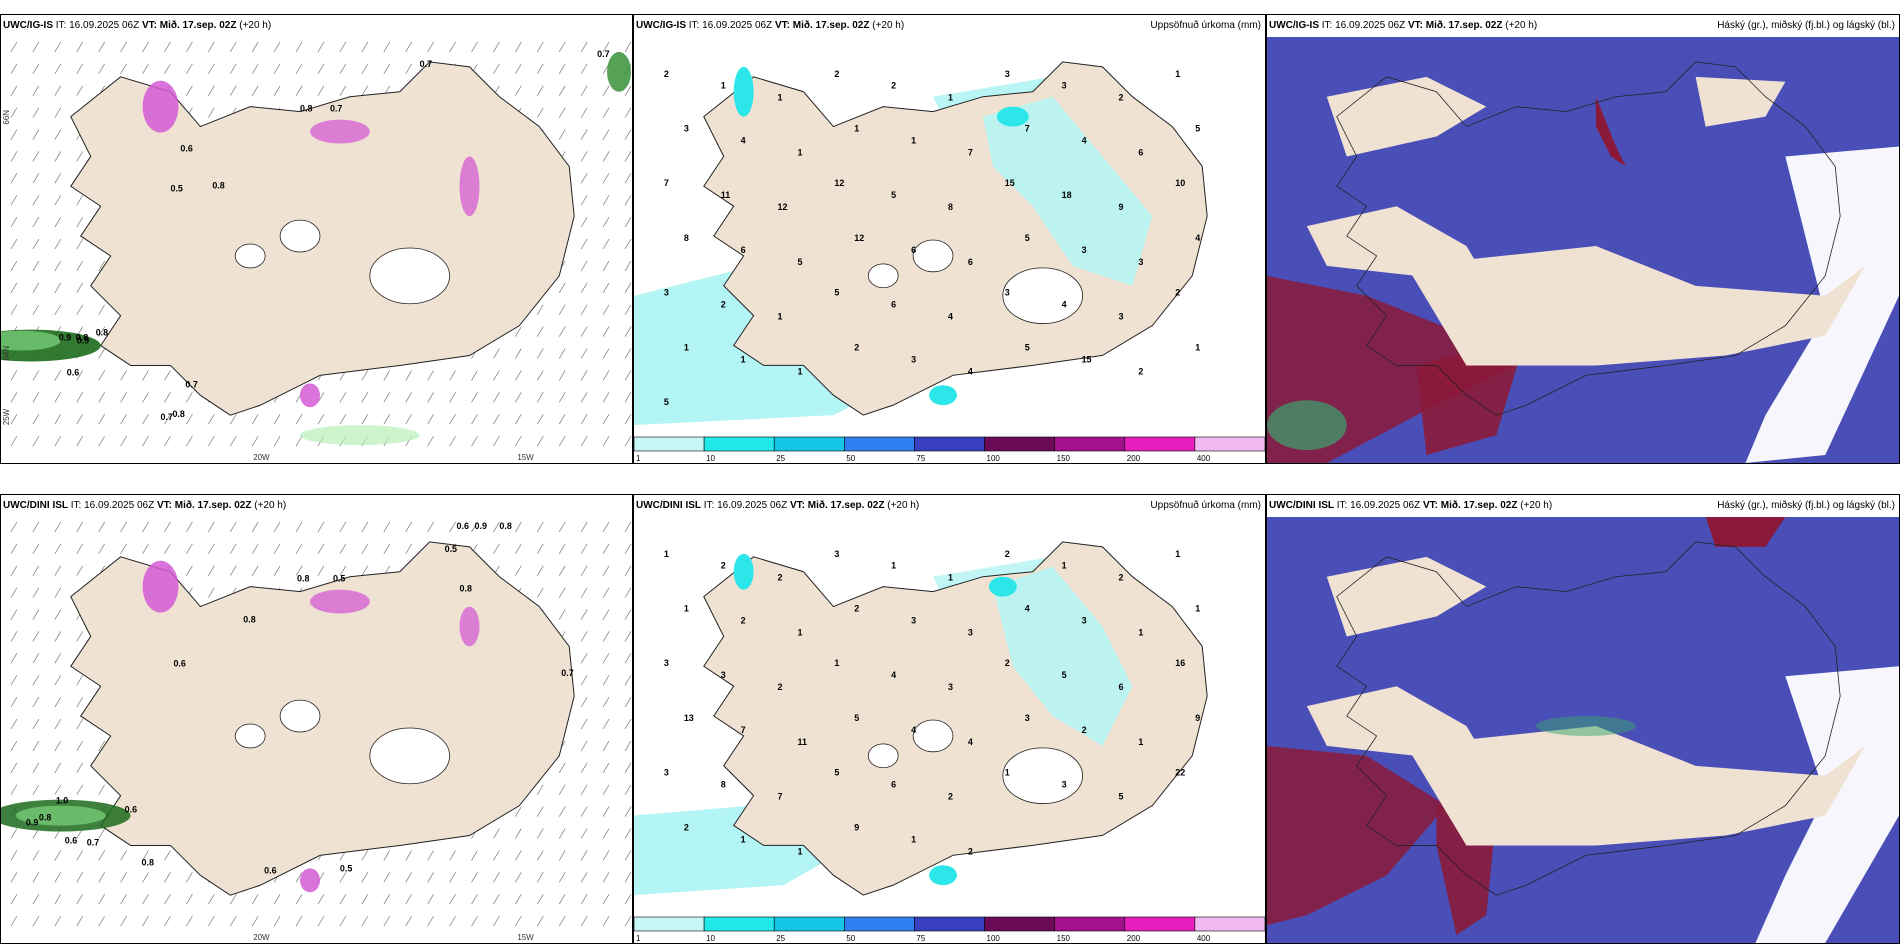  Describe the element at coordinates (949, 449) in the screenshot. I see `colorbar: 1 10 25 50 75 100 150 200 400` at that location.